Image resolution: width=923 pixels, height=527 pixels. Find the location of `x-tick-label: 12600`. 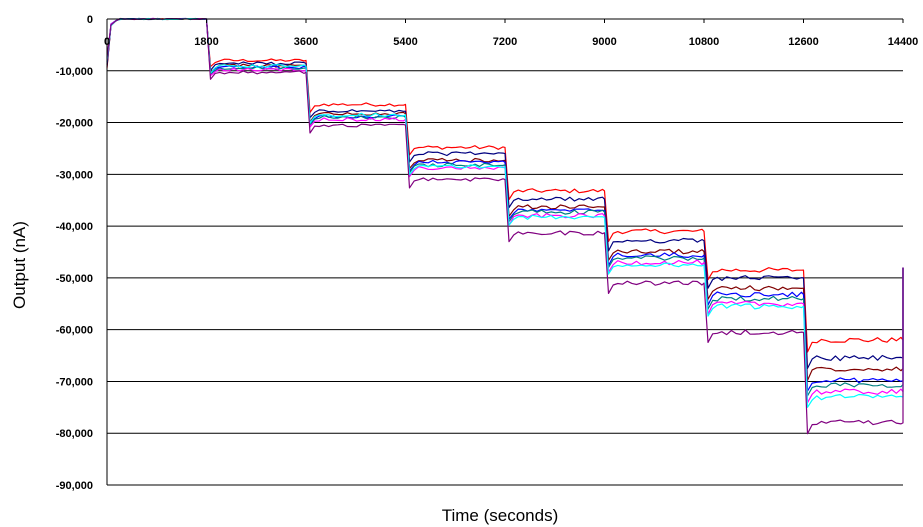

x-tick-label: 12600 is located at coordinates (803, 42).